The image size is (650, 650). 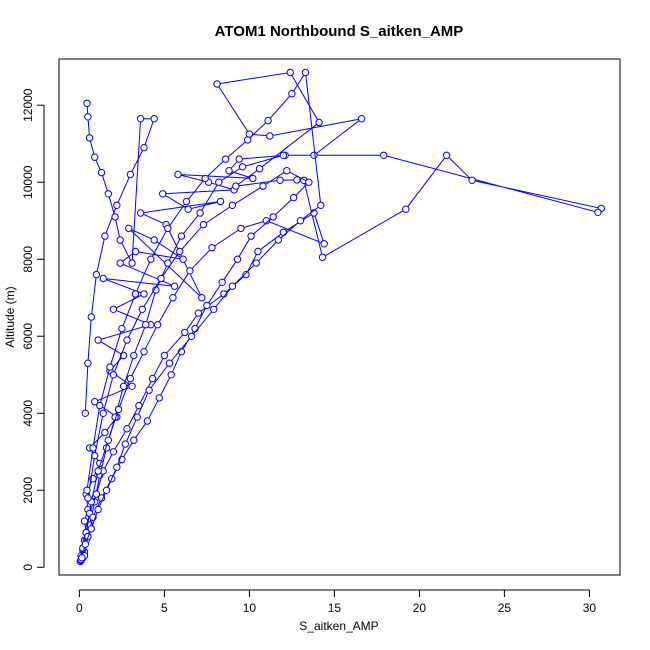 I want to click on x-axis: 0 5 10 15 20 25 30, so click(x=336, y=602).